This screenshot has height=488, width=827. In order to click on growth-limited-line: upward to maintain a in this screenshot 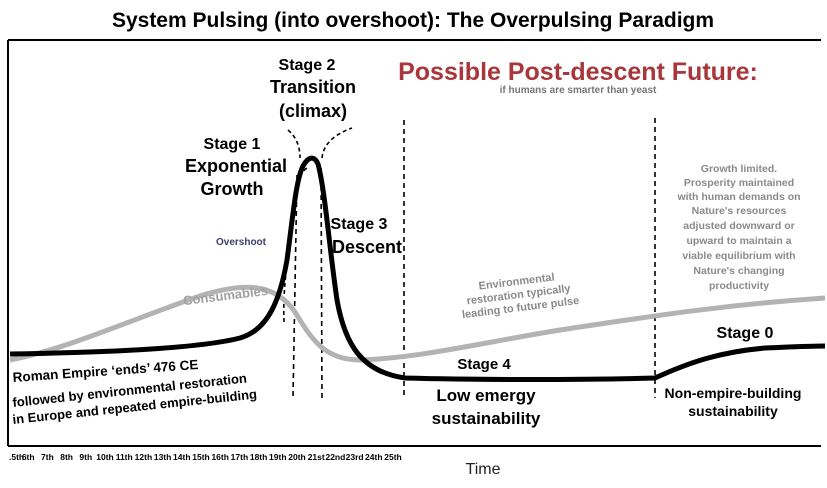, I will do `click(738, 241)`.